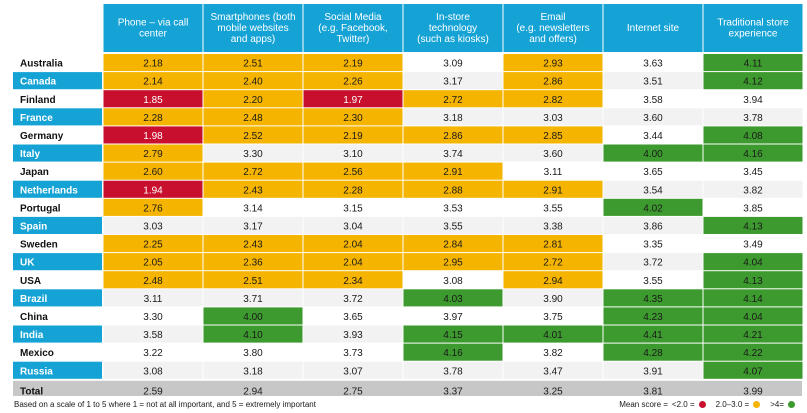 This screenshot has height=413, width=807. Describe the element at coordinates (791, 404) in the screenshot. I see `legend-dot-high` at that location.